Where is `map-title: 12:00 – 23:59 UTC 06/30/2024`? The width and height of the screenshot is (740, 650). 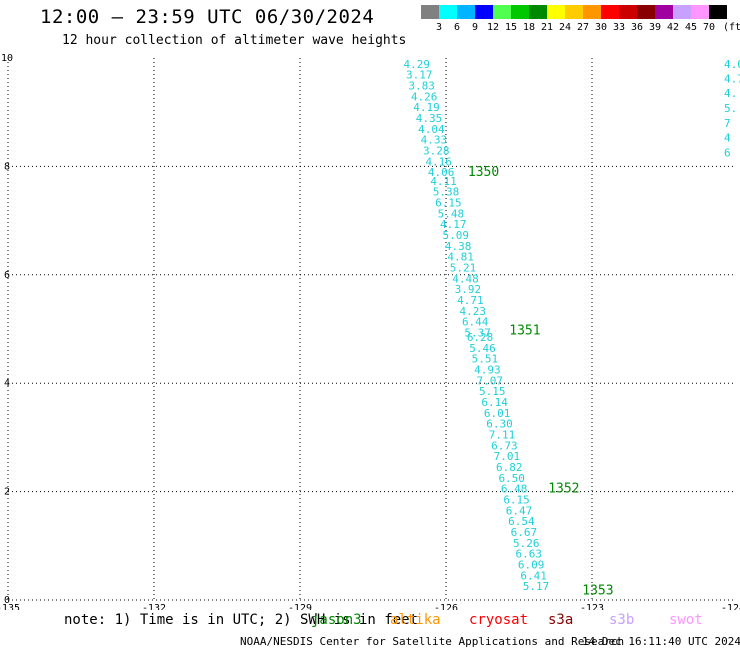
map-title: 12:00 – 23:59 UTC 06/30/2024 is located at coordinates (207, 17).